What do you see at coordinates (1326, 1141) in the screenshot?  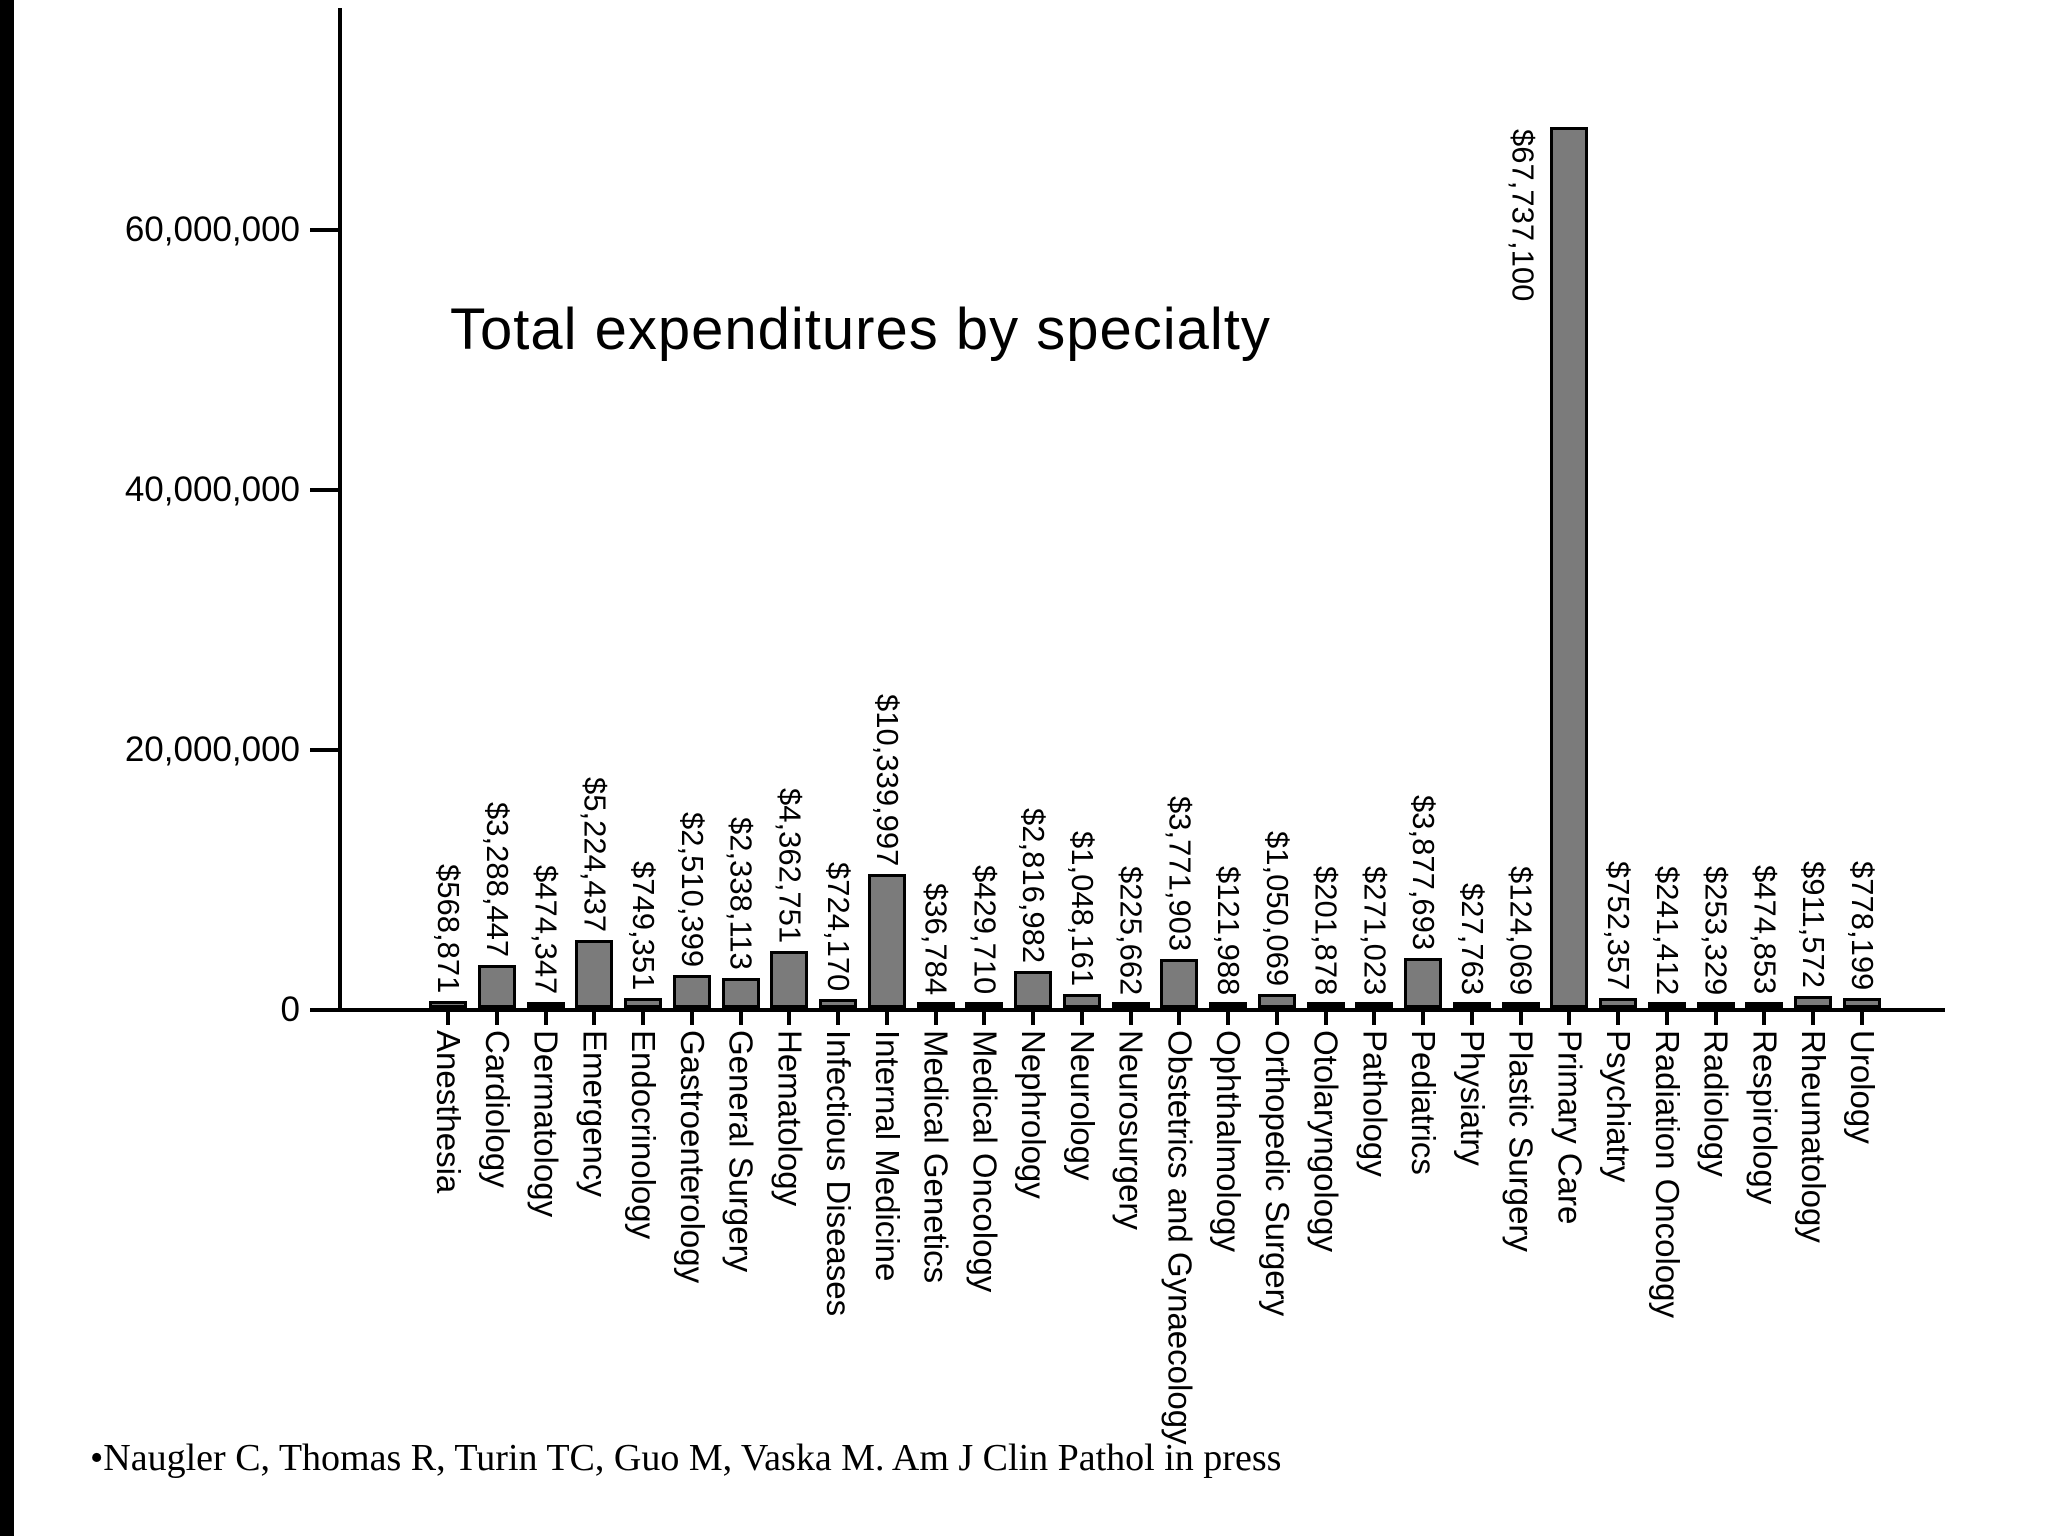 I see `category-label: Otolaryngology` at bounding box center [1326, 1141].